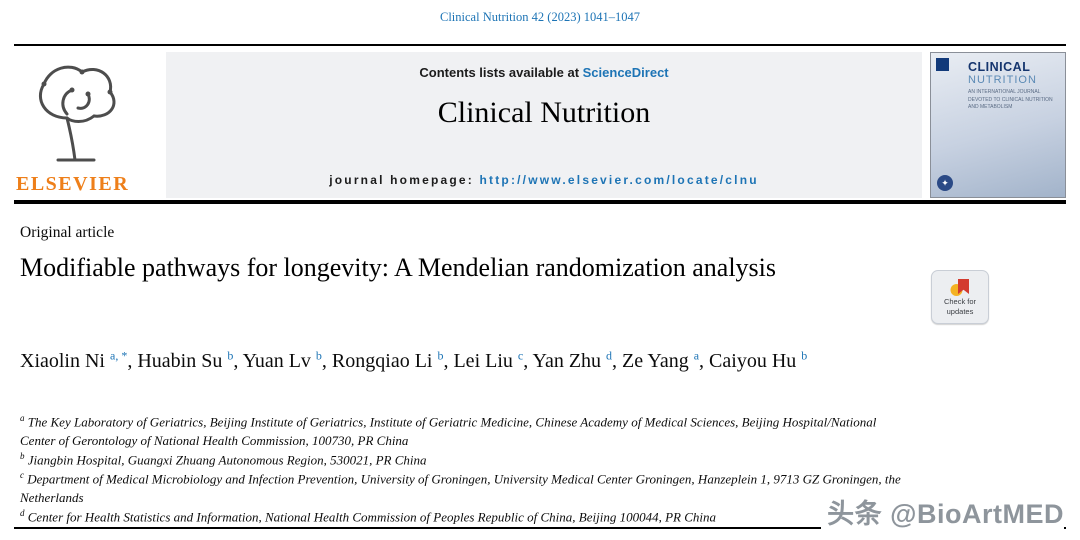 This screenshot has height=540, width=1080. Describe the element at coordinates (661, 360) in the screenshot. I see `author: Ze Yang a` at that location.